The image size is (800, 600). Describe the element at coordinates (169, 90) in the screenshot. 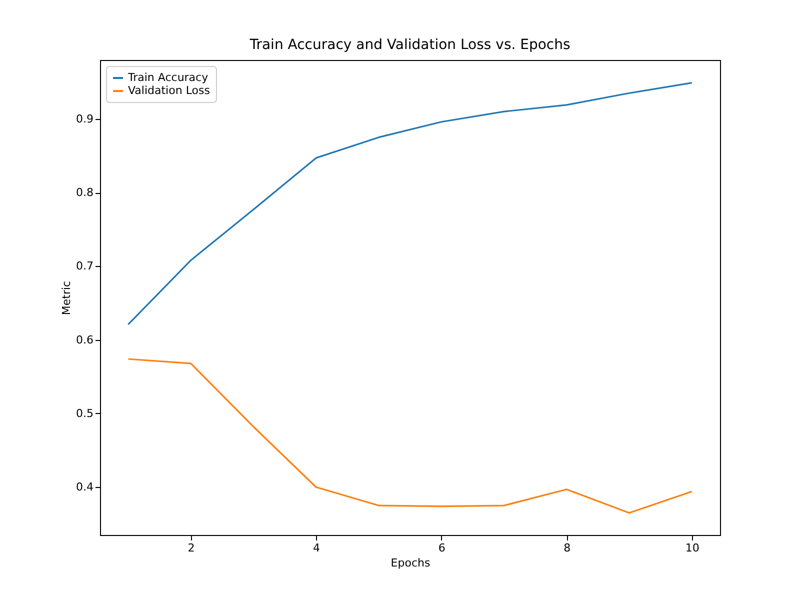

I see `legend-label: Validation Loss` at that location.